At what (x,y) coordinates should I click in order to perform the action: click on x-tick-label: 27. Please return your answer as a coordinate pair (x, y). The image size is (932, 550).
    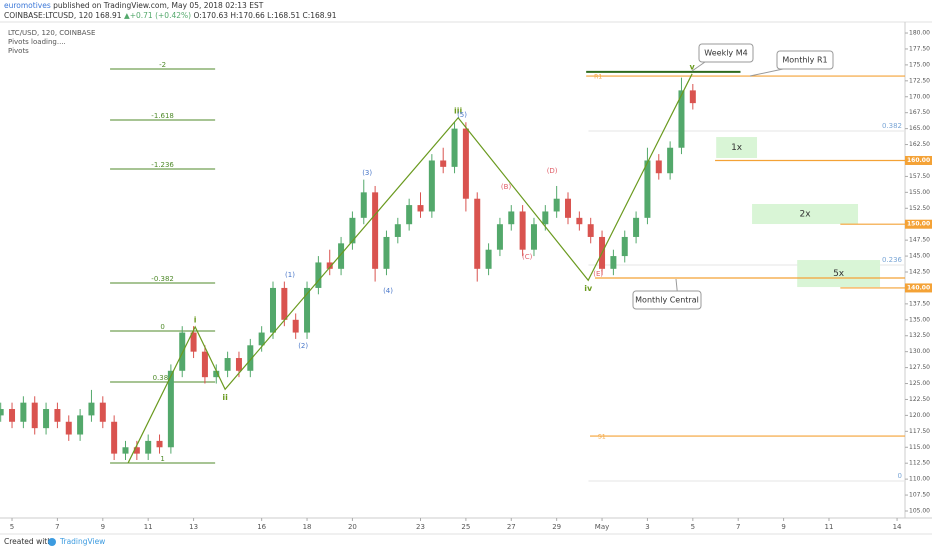
    Looking at the image, I should click on (511, 527).